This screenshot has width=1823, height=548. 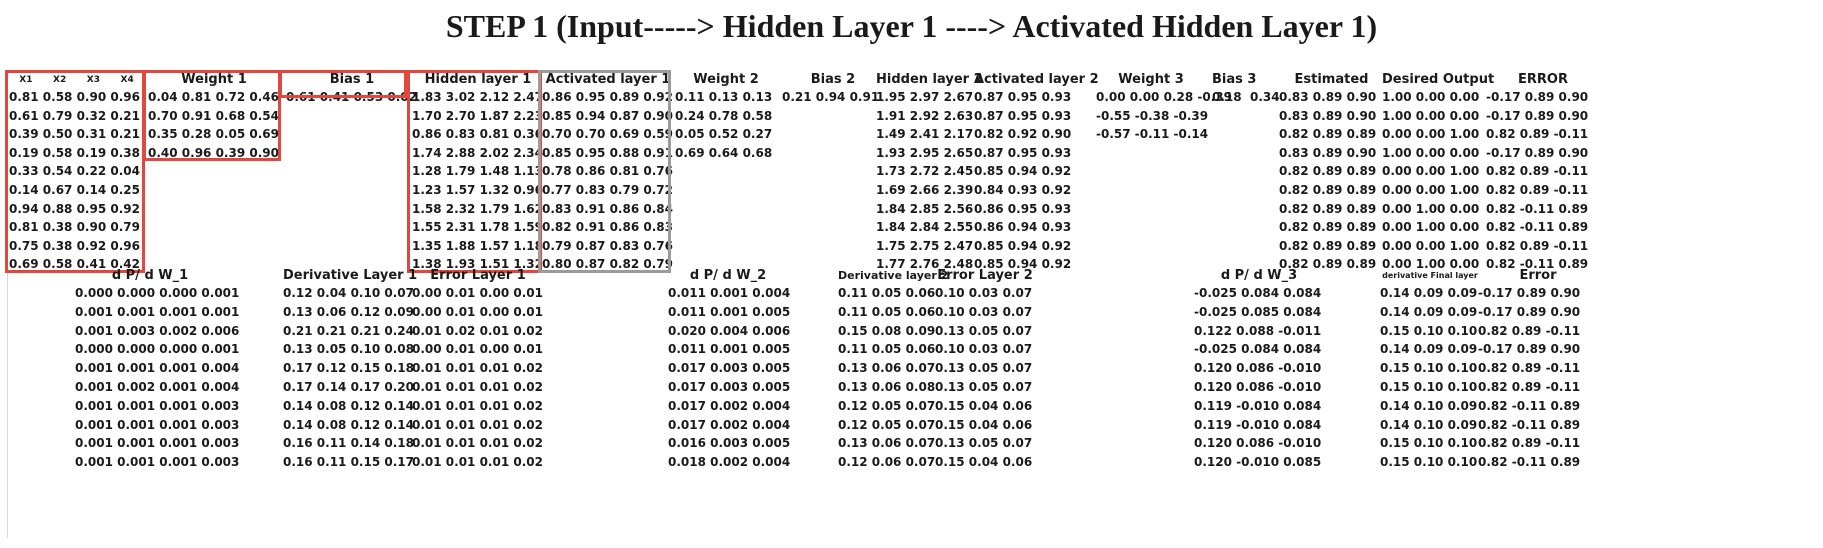 I want to click on matrix-row: 0.15 0.08 0.09, so click(x=887, y=330).